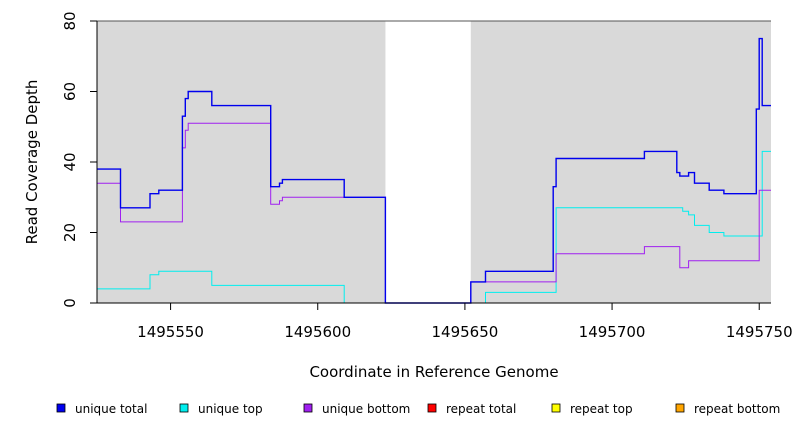  I want to click on legend-label-unique-top: unique top, so click(230, 409).